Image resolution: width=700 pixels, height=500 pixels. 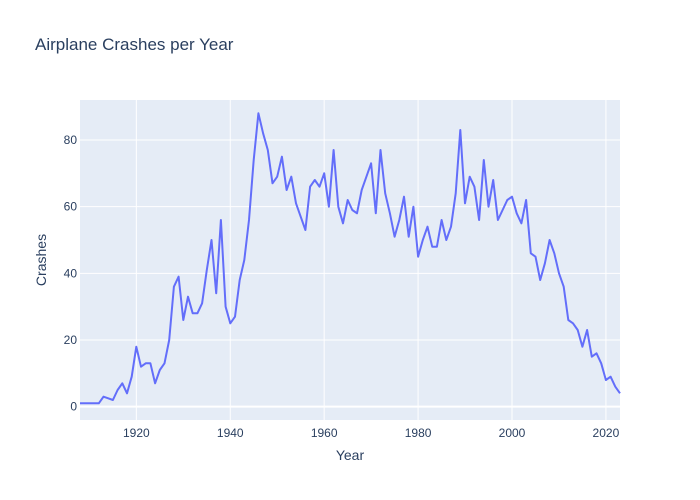 What do you see at coordinates (136, 433) in the screenshot?
I see `x-tick-label: 1920` at bounding box center [136, 433].